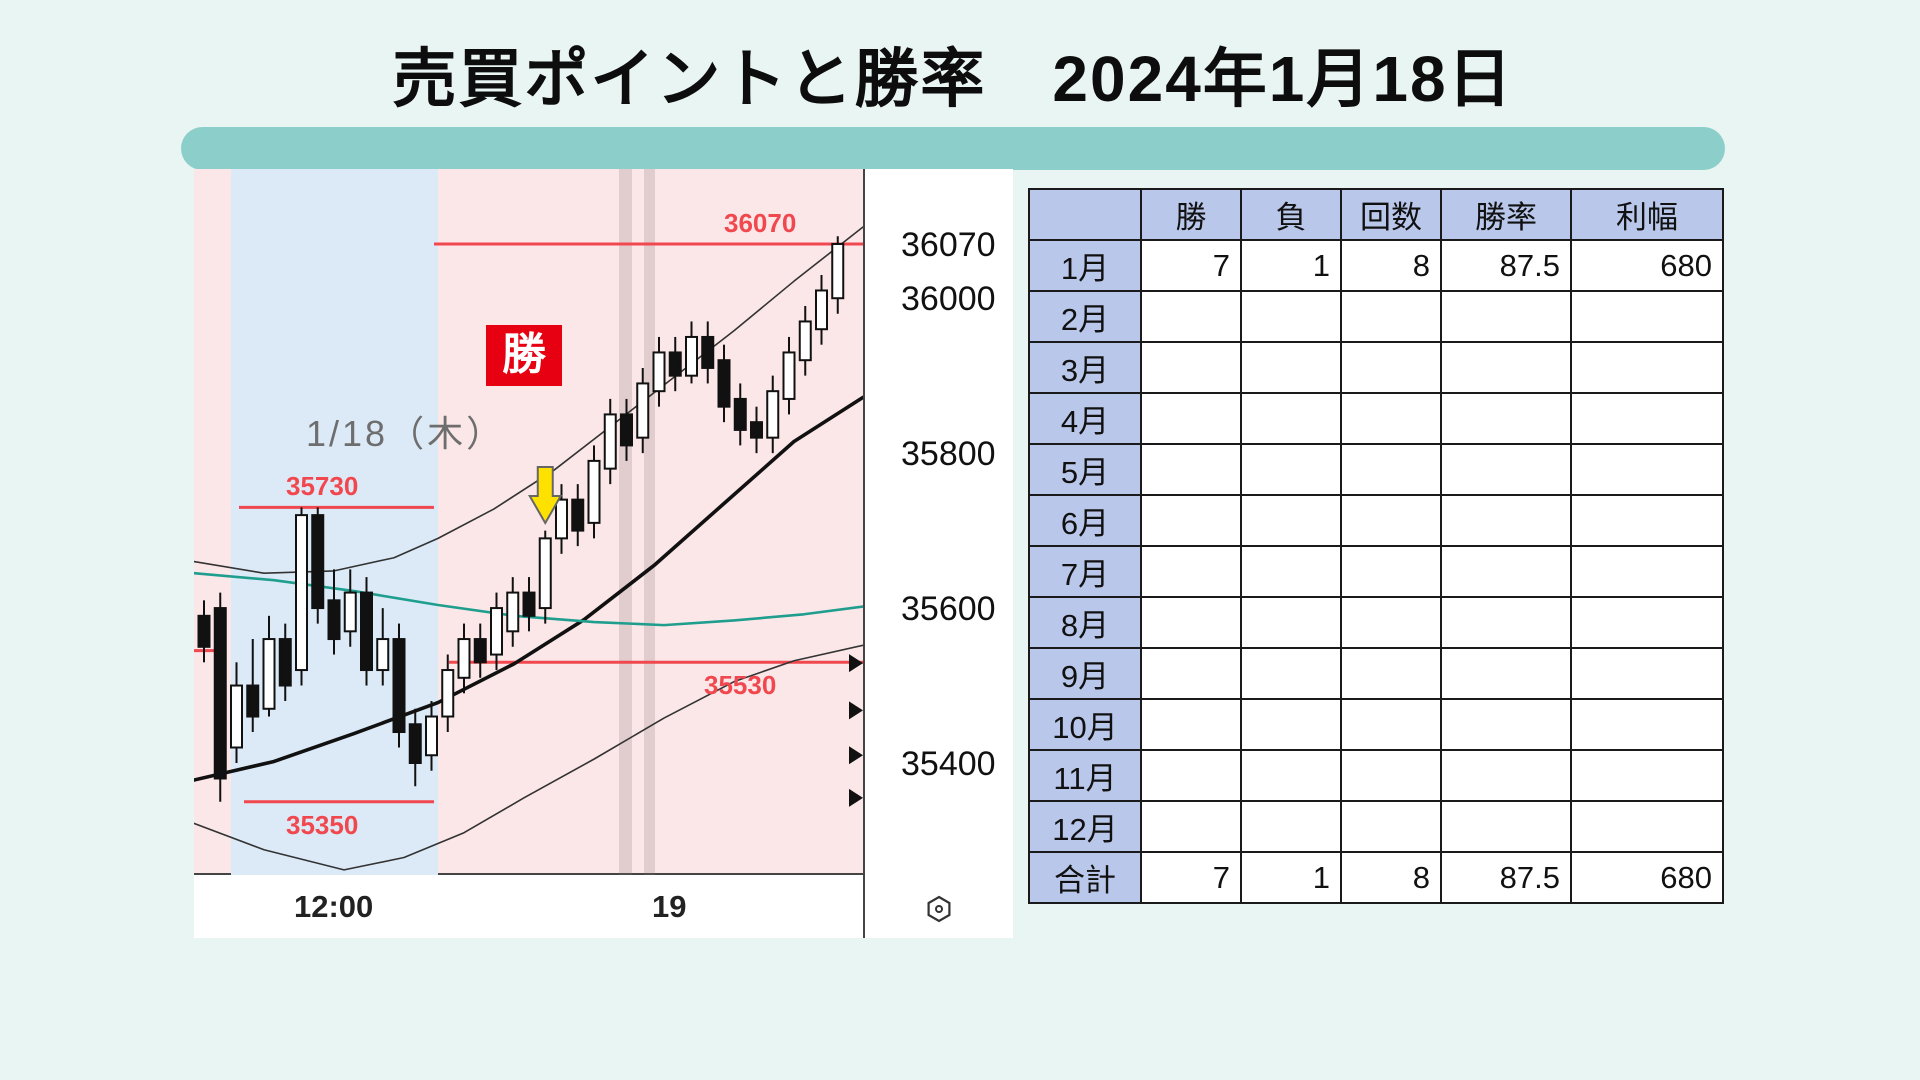  What do you see at coordinates (334, 906) in the screenshot?
I see `x-axis-label-1200: 12:00` at bounding box center [334, 906].